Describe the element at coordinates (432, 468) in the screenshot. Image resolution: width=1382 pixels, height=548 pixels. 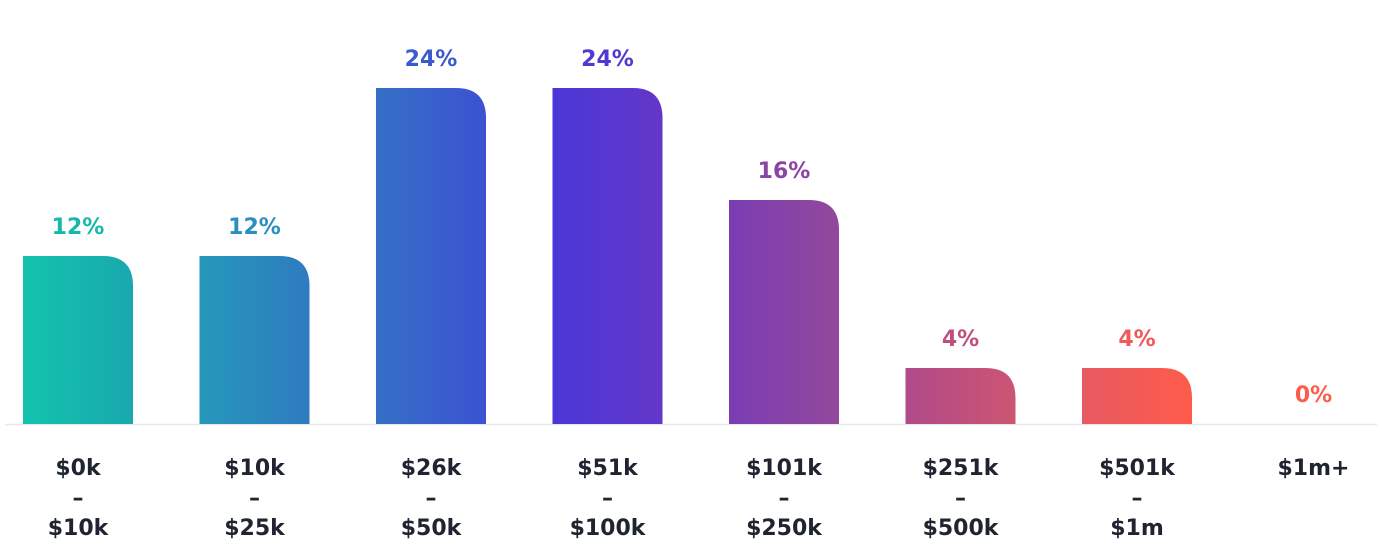
I see `category-label: $26k` at that location.